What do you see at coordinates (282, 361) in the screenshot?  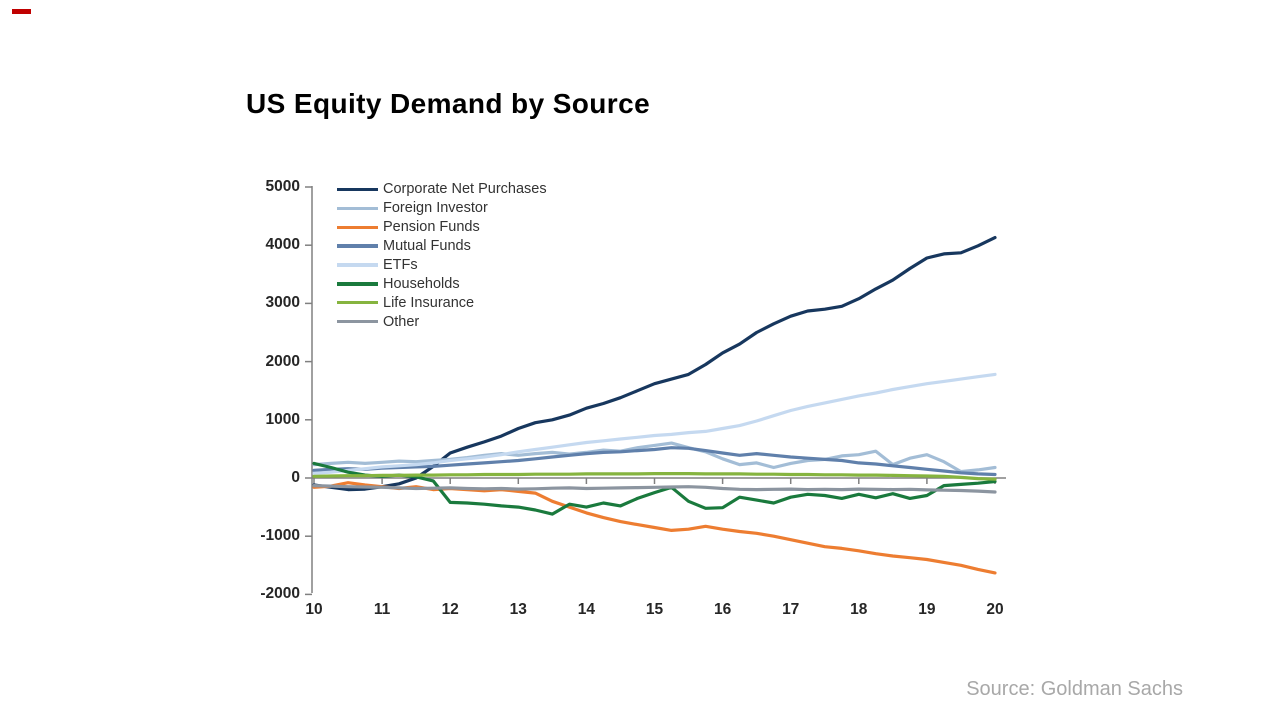 I see `y-tick-label: 2000` at bounding box center [282, 361].